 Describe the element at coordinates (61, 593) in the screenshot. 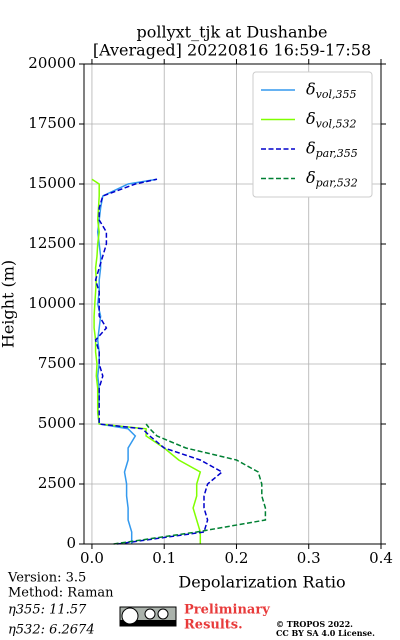

I see `method: Method: Raman` at that location.